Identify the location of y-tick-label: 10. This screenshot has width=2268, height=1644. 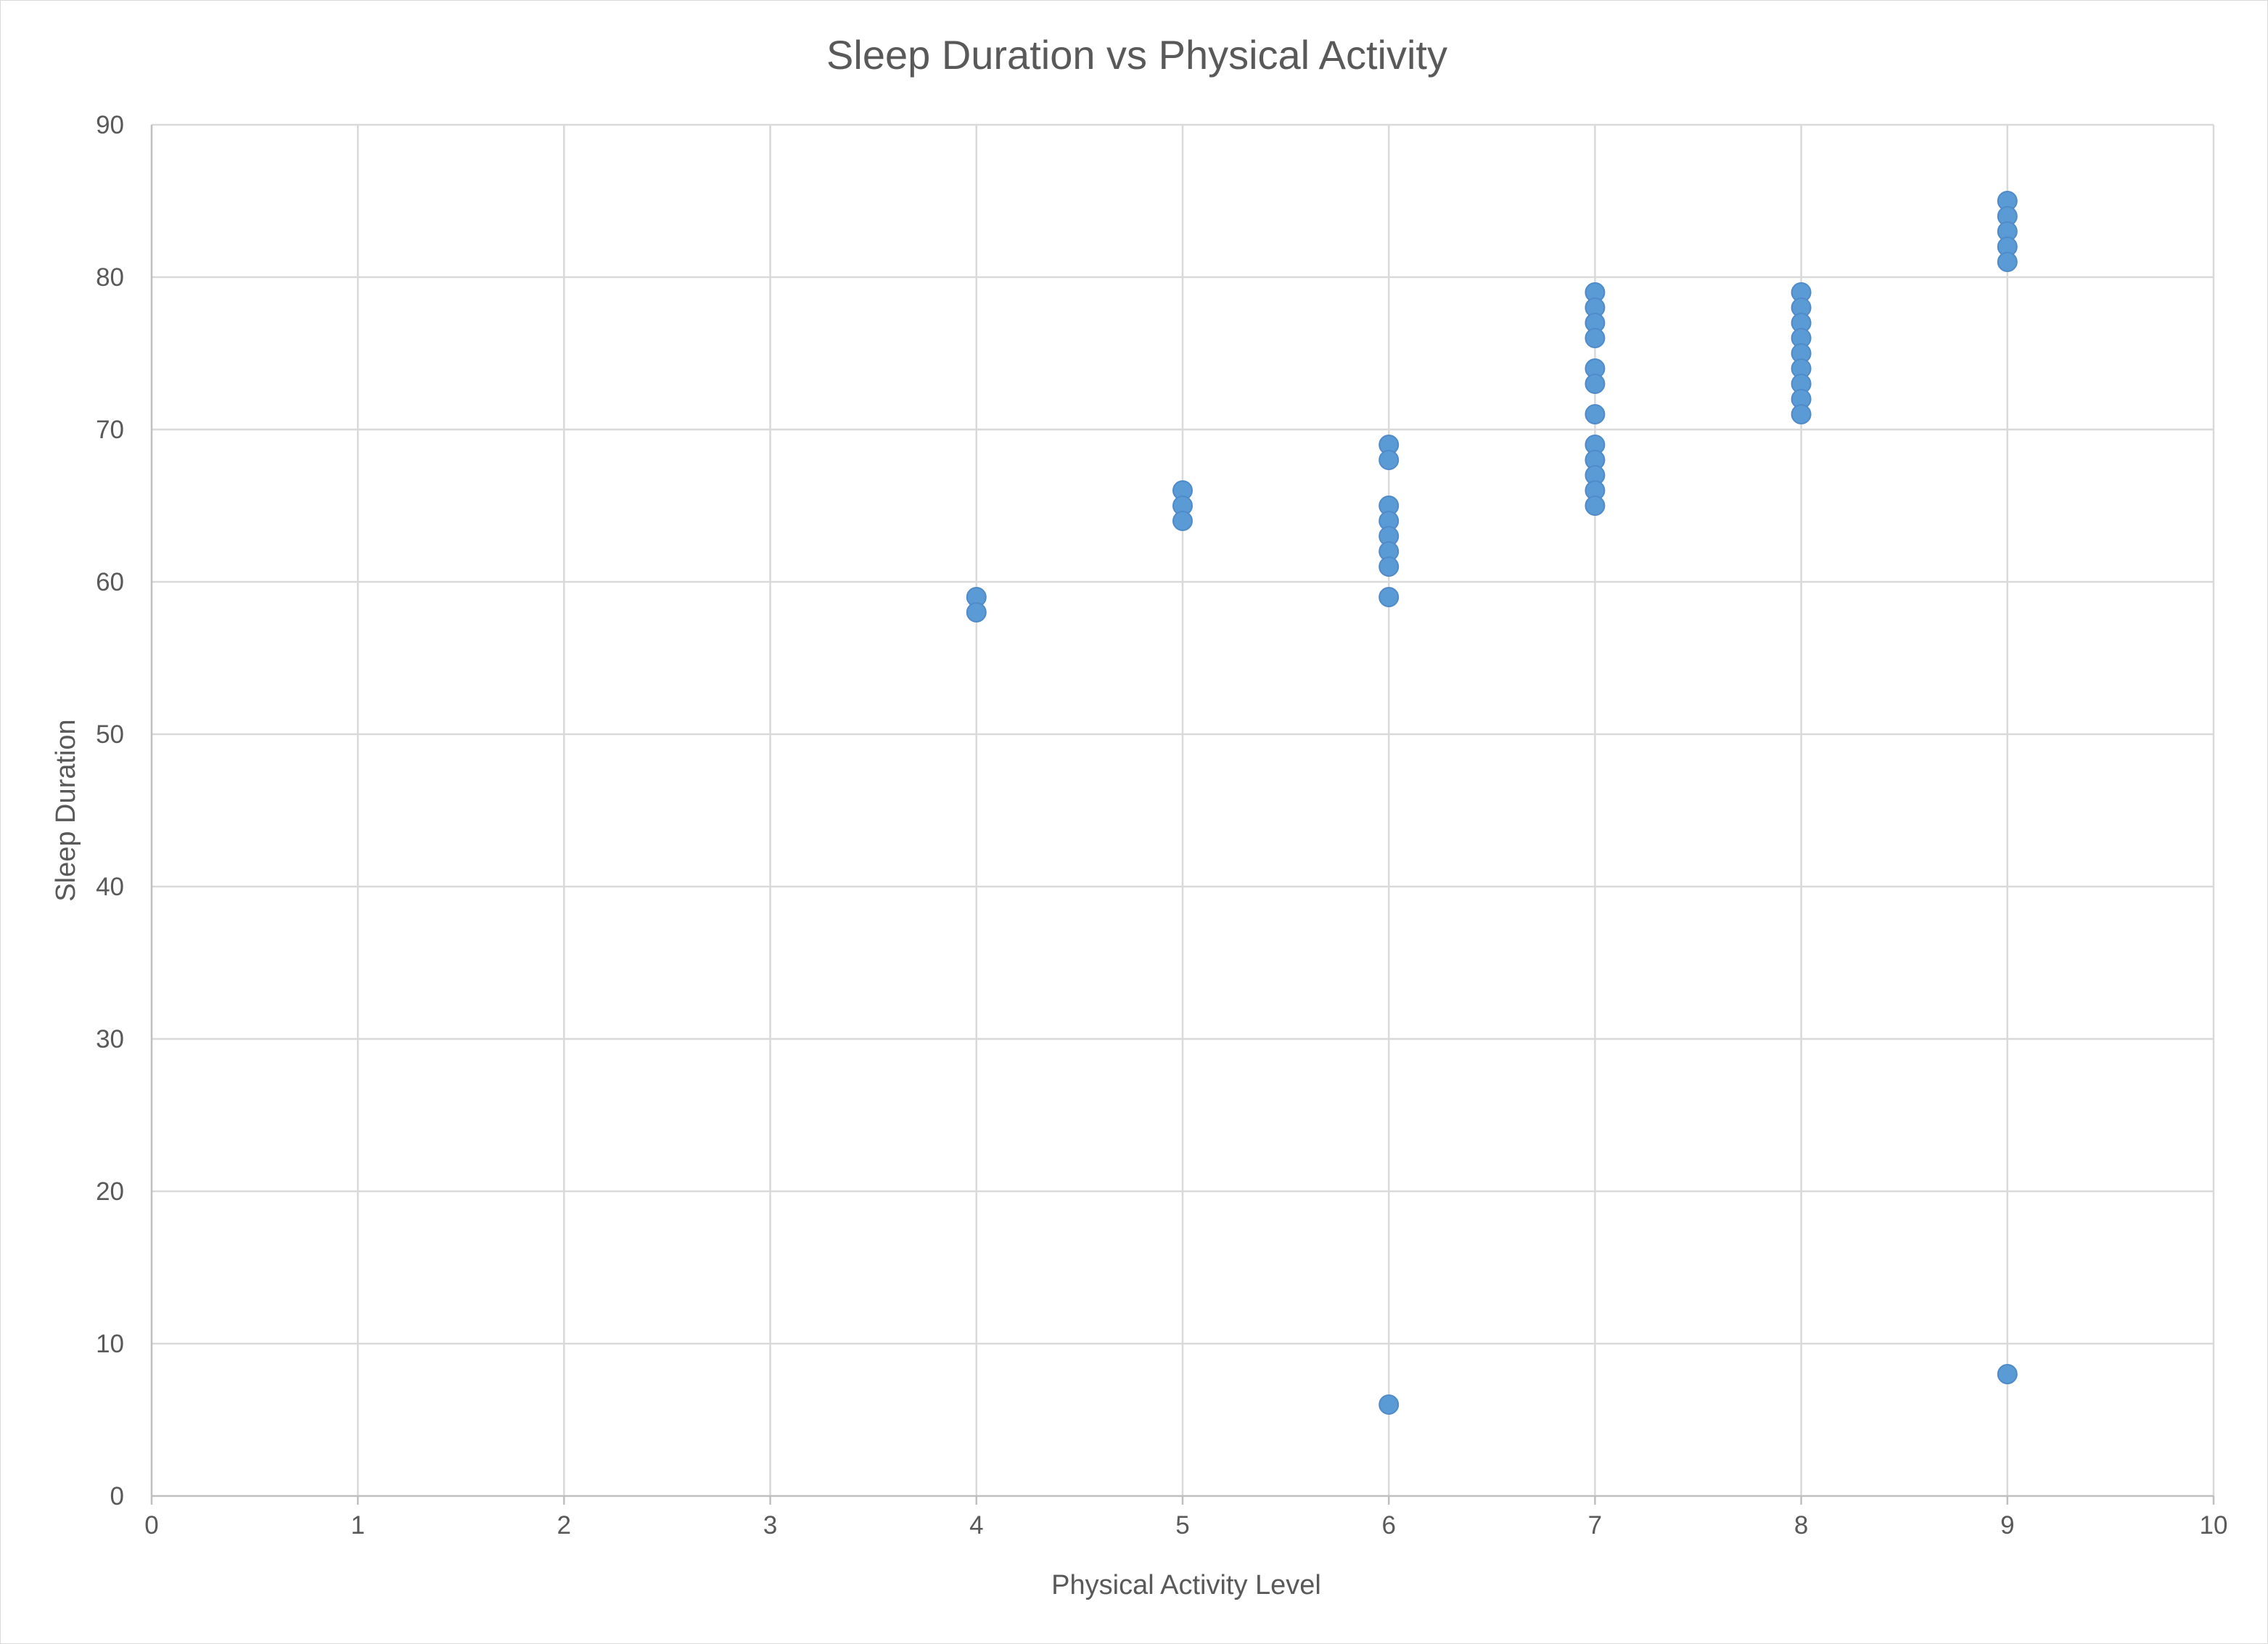
(110, 1344).